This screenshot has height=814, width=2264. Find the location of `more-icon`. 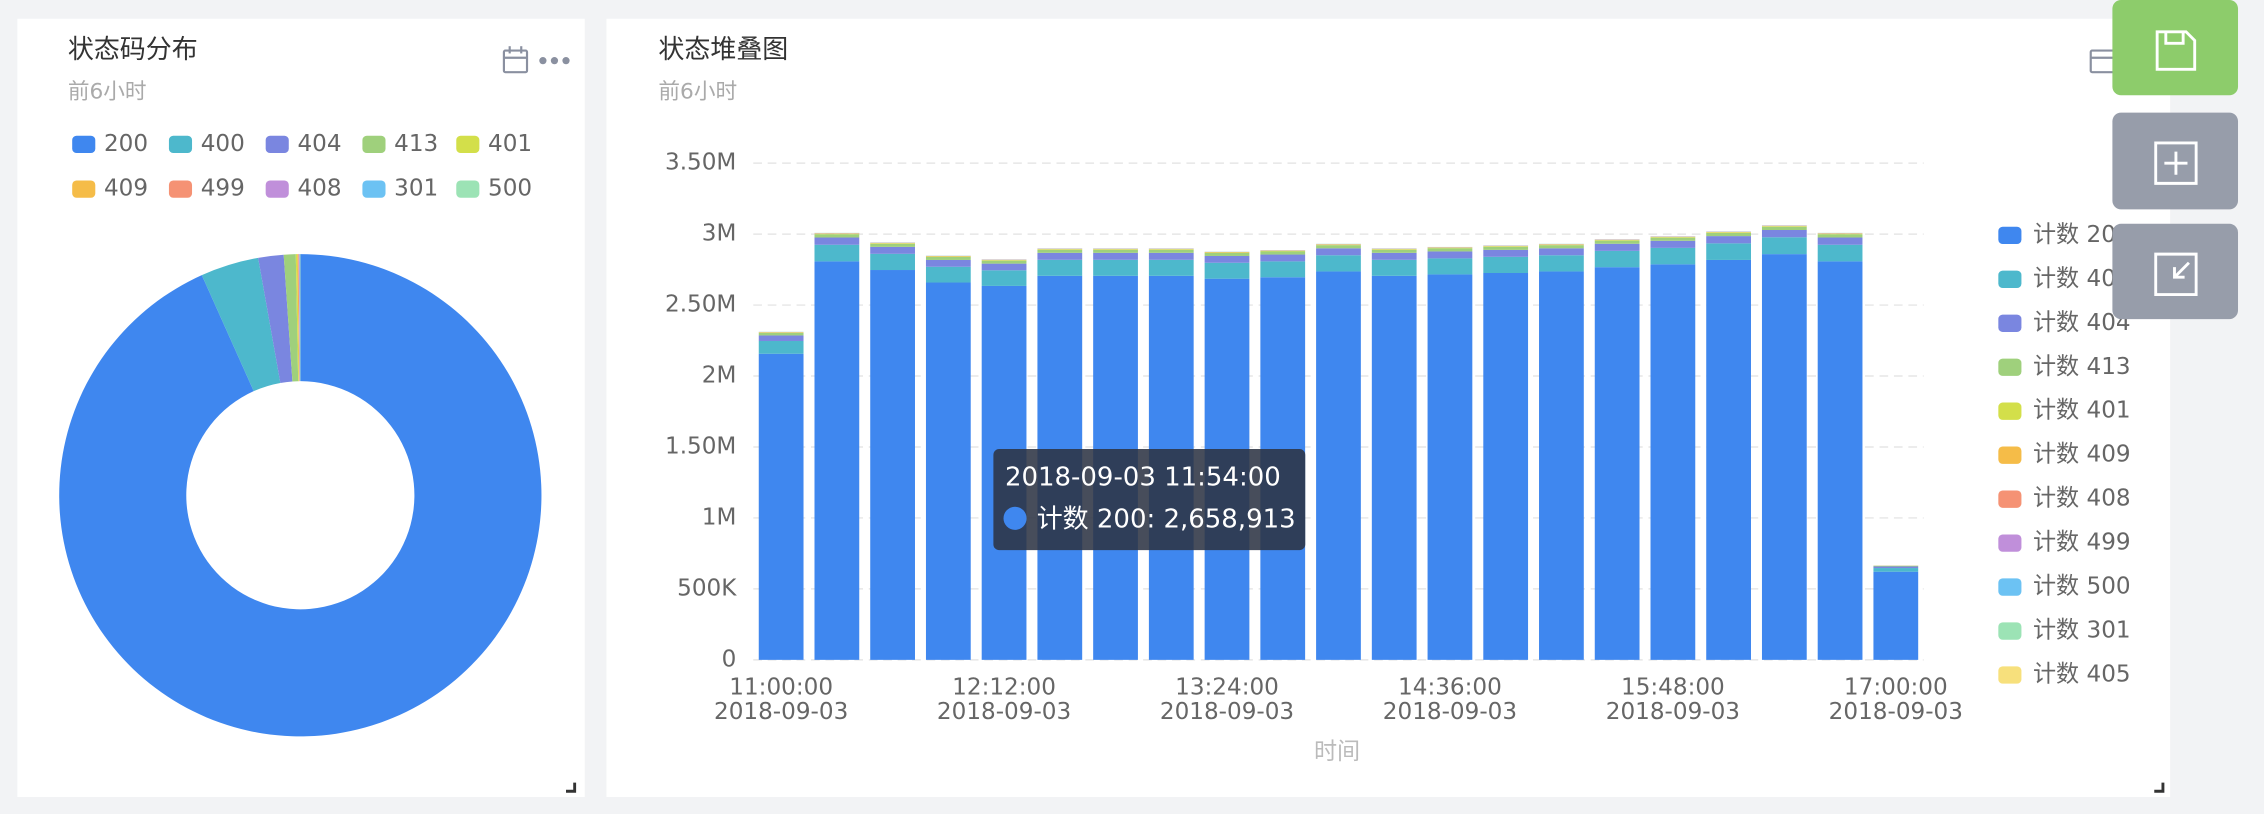

more-icon is located at coordinates (554, 61).